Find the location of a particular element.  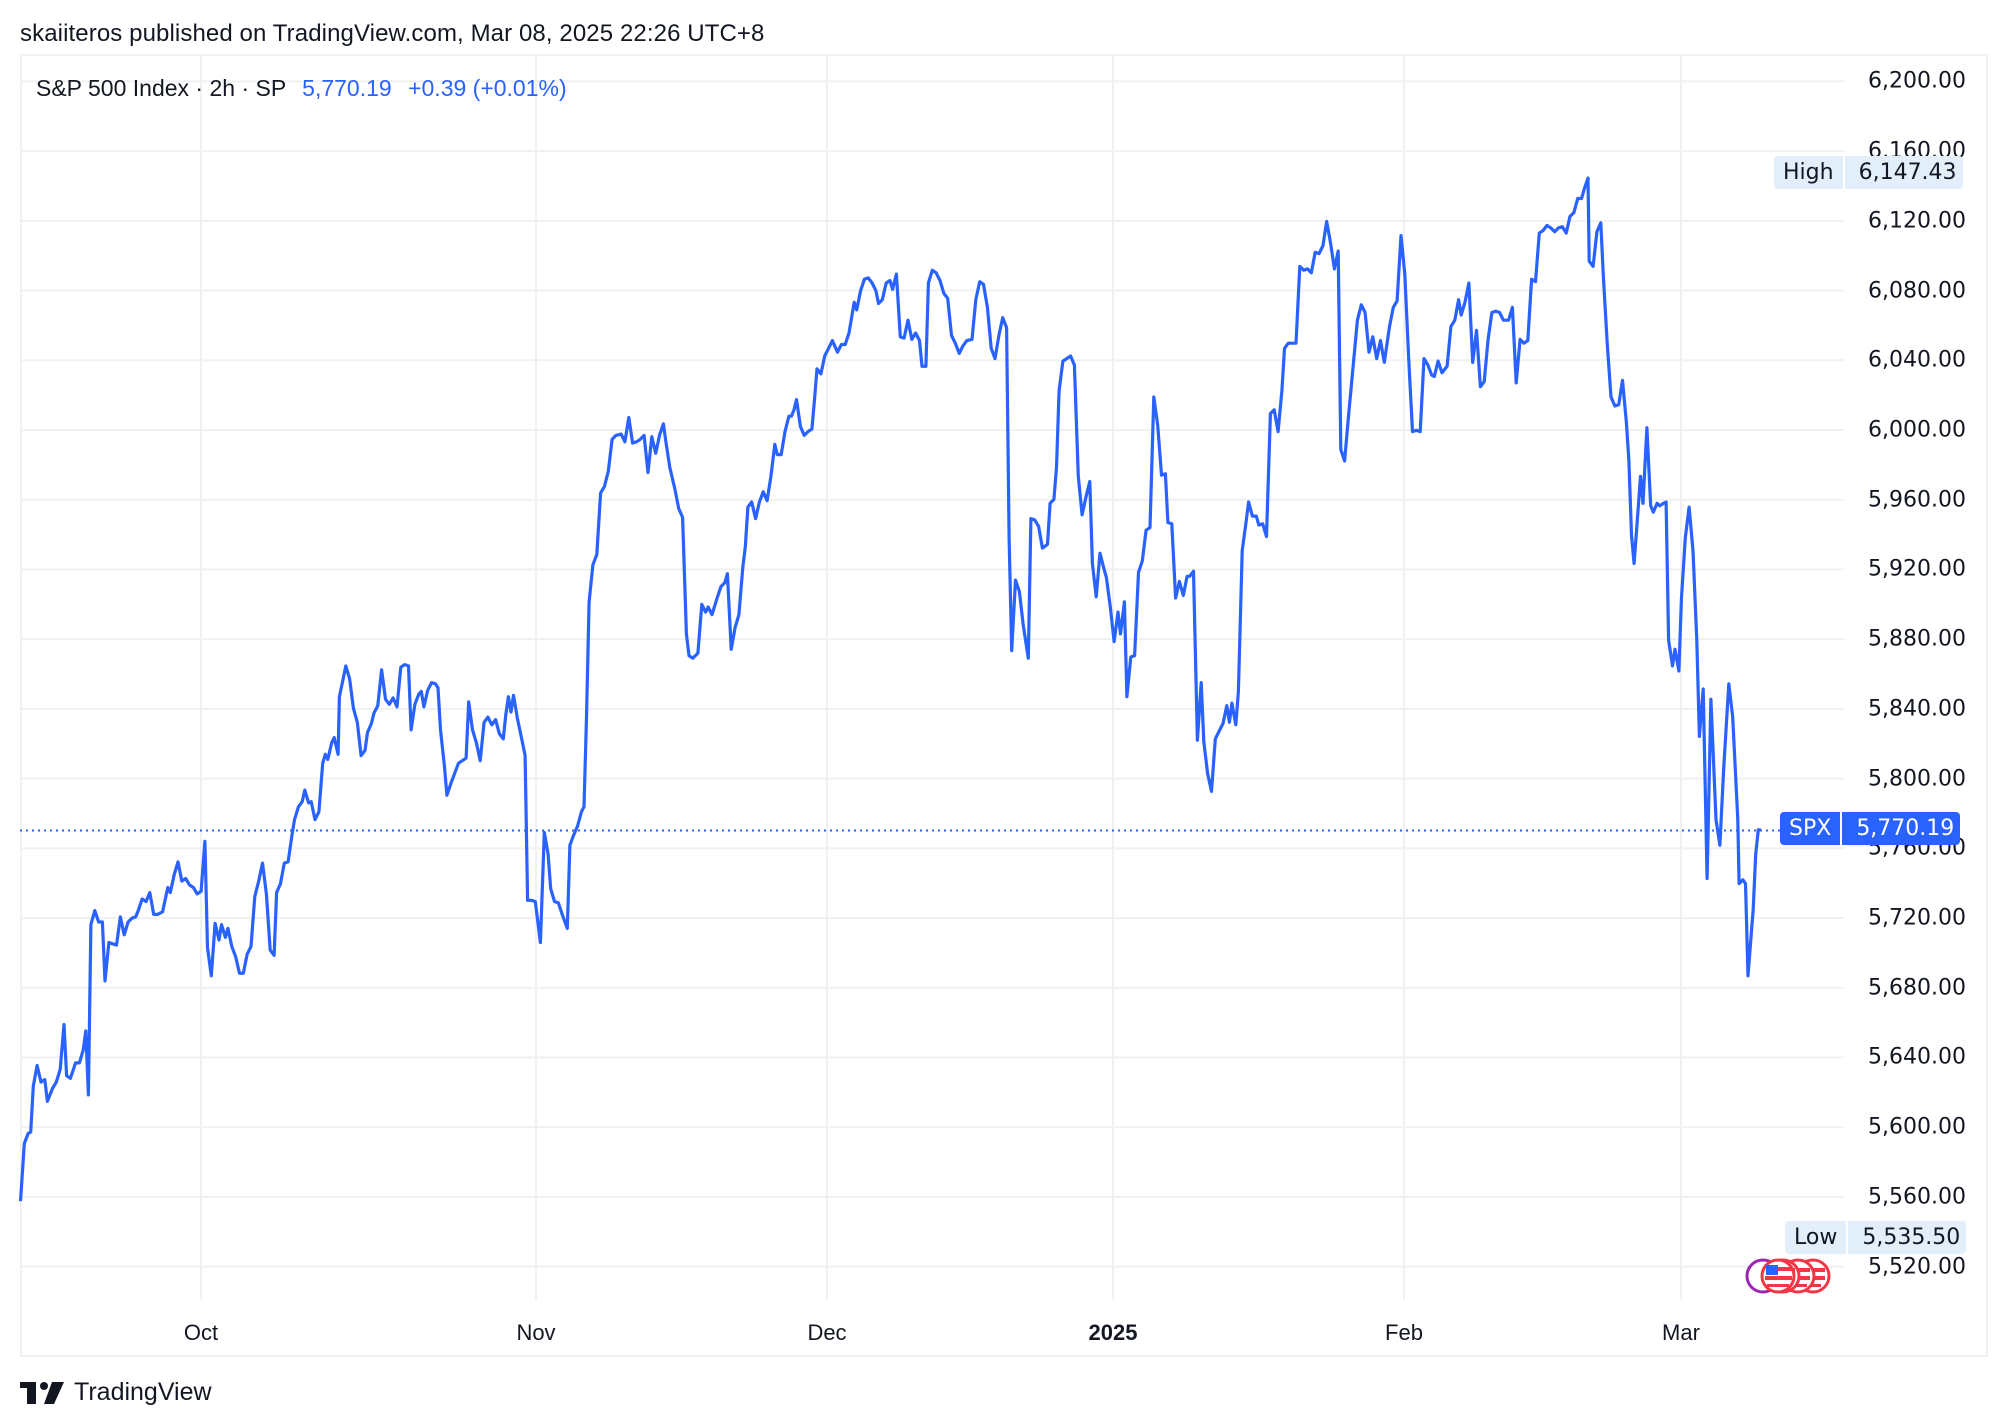

last-price: 5,770.19 is located at coordinates (347, 88).